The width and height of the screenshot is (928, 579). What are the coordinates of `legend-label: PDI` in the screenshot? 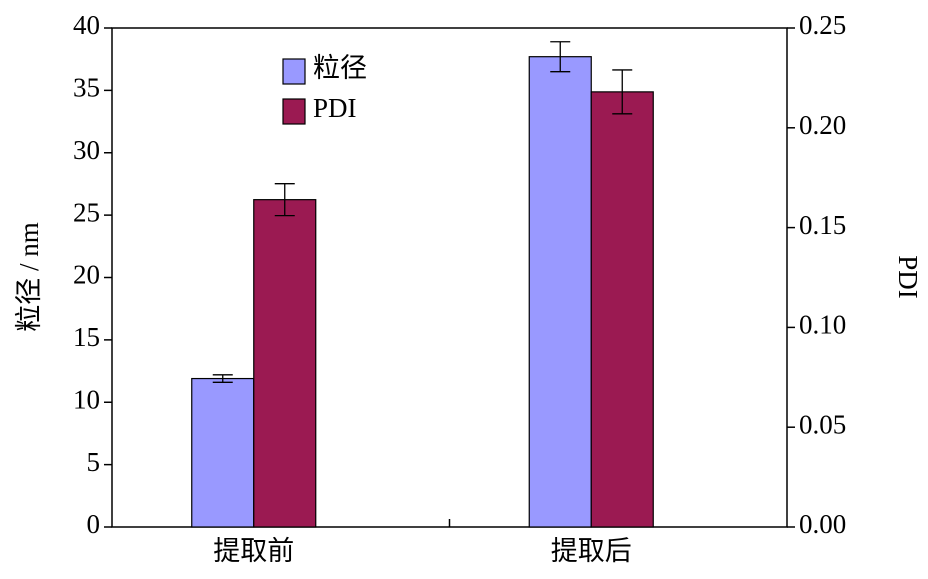 It's located at (335, 108).